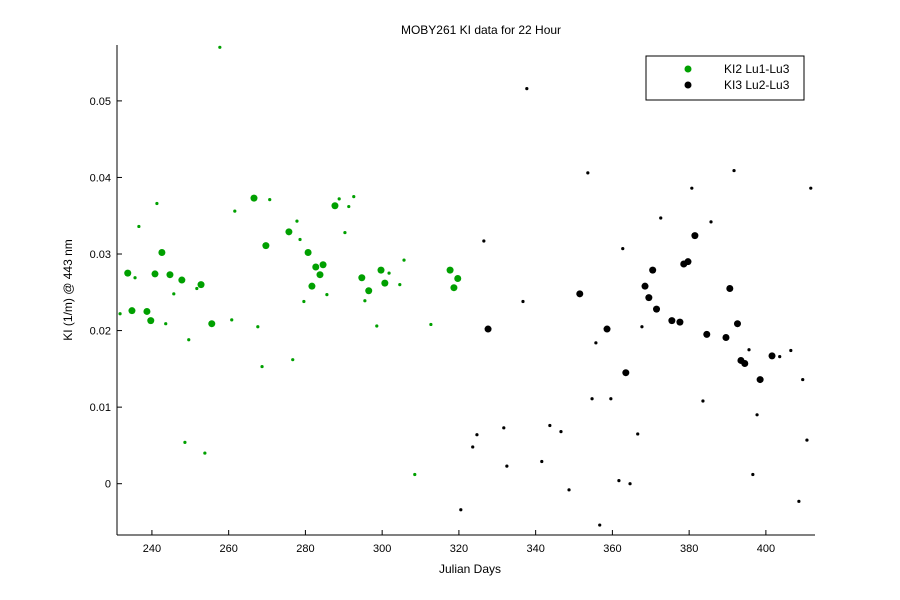 The width and height of the screenshot is (900, 600). Describe the element at coordinates (100, 255) in the screenshot. I see `y-tick-label: 0.03` at that location.